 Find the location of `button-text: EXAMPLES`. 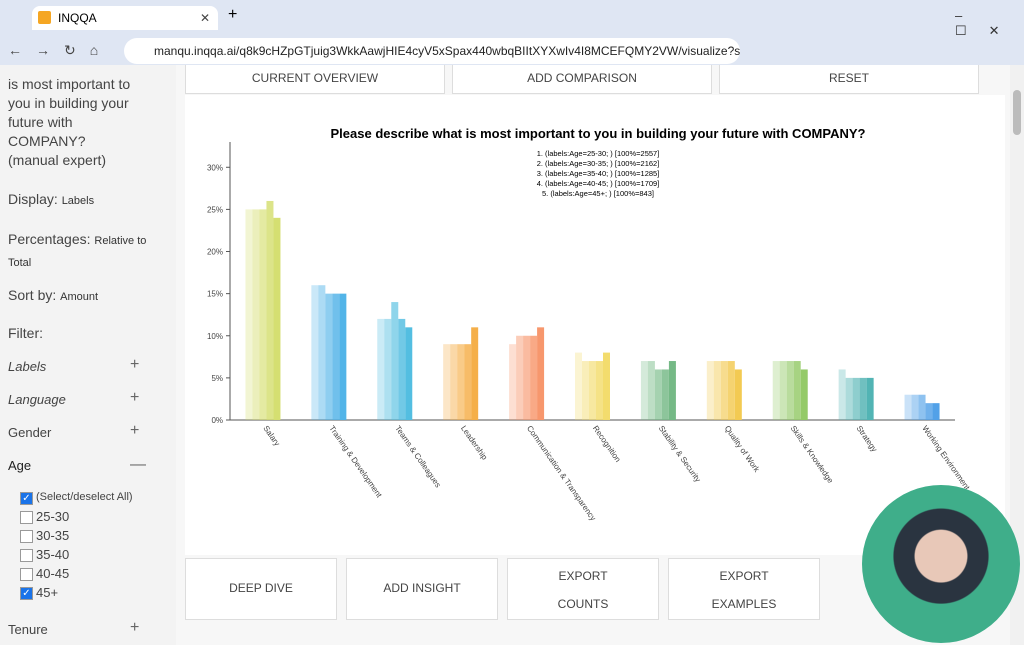

button-text: EXAMPLES is located at coordinates (744, 604).